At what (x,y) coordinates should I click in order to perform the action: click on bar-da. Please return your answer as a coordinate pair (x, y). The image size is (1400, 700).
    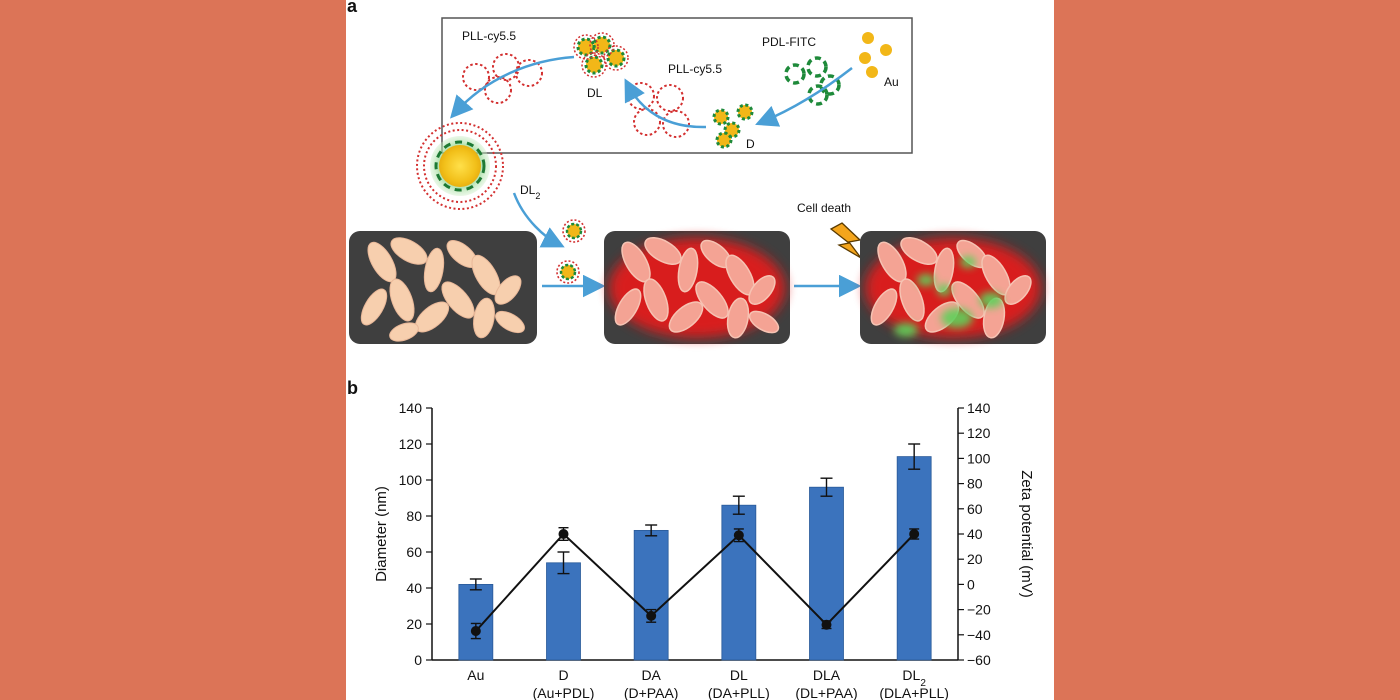
    Looking at the image, I should click on (651, 595).